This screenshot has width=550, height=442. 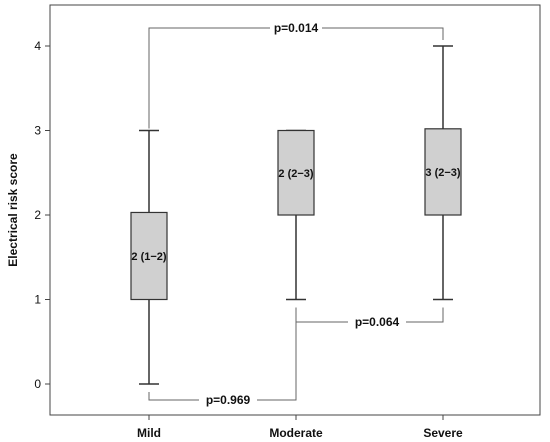 I want to click on bracket-mild-severe: p=0.014, so click(x=296, y=74).